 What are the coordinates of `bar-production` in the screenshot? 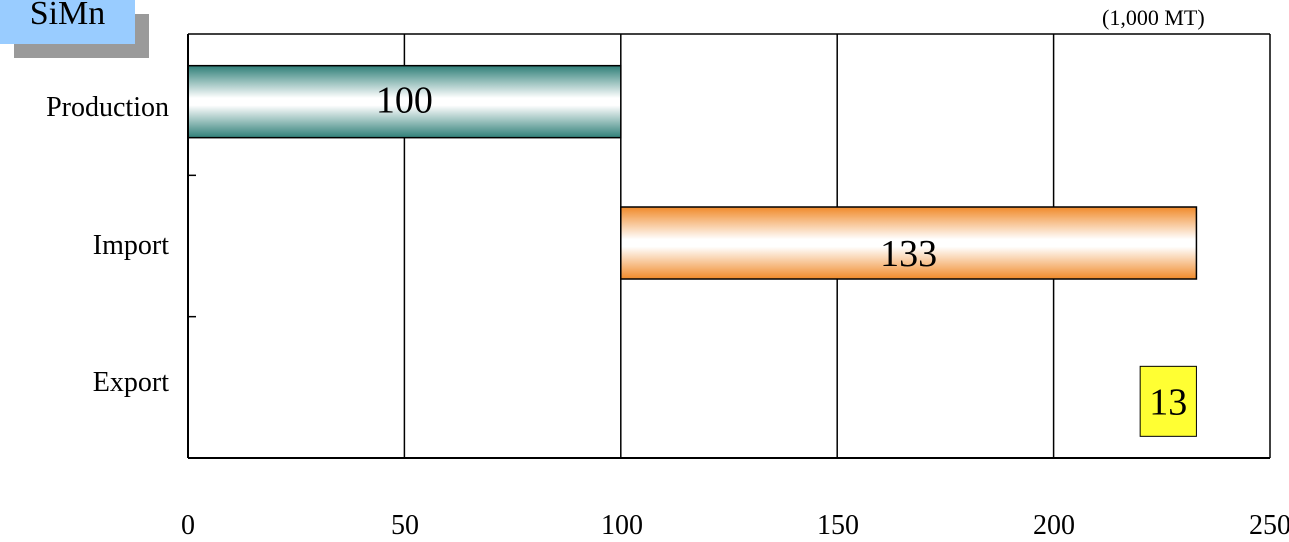 It's located at (404, 101).